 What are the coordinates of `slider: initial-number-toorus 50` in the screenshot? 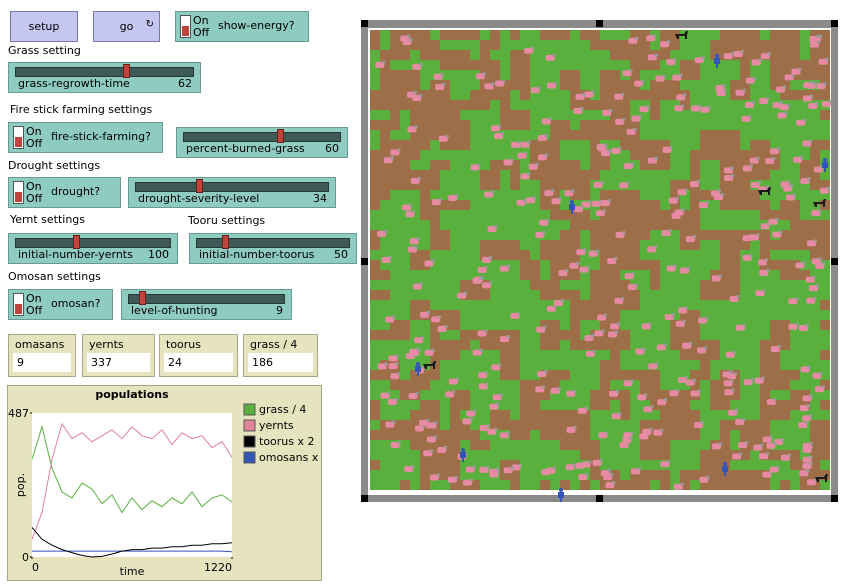 It's located at (273, 248).